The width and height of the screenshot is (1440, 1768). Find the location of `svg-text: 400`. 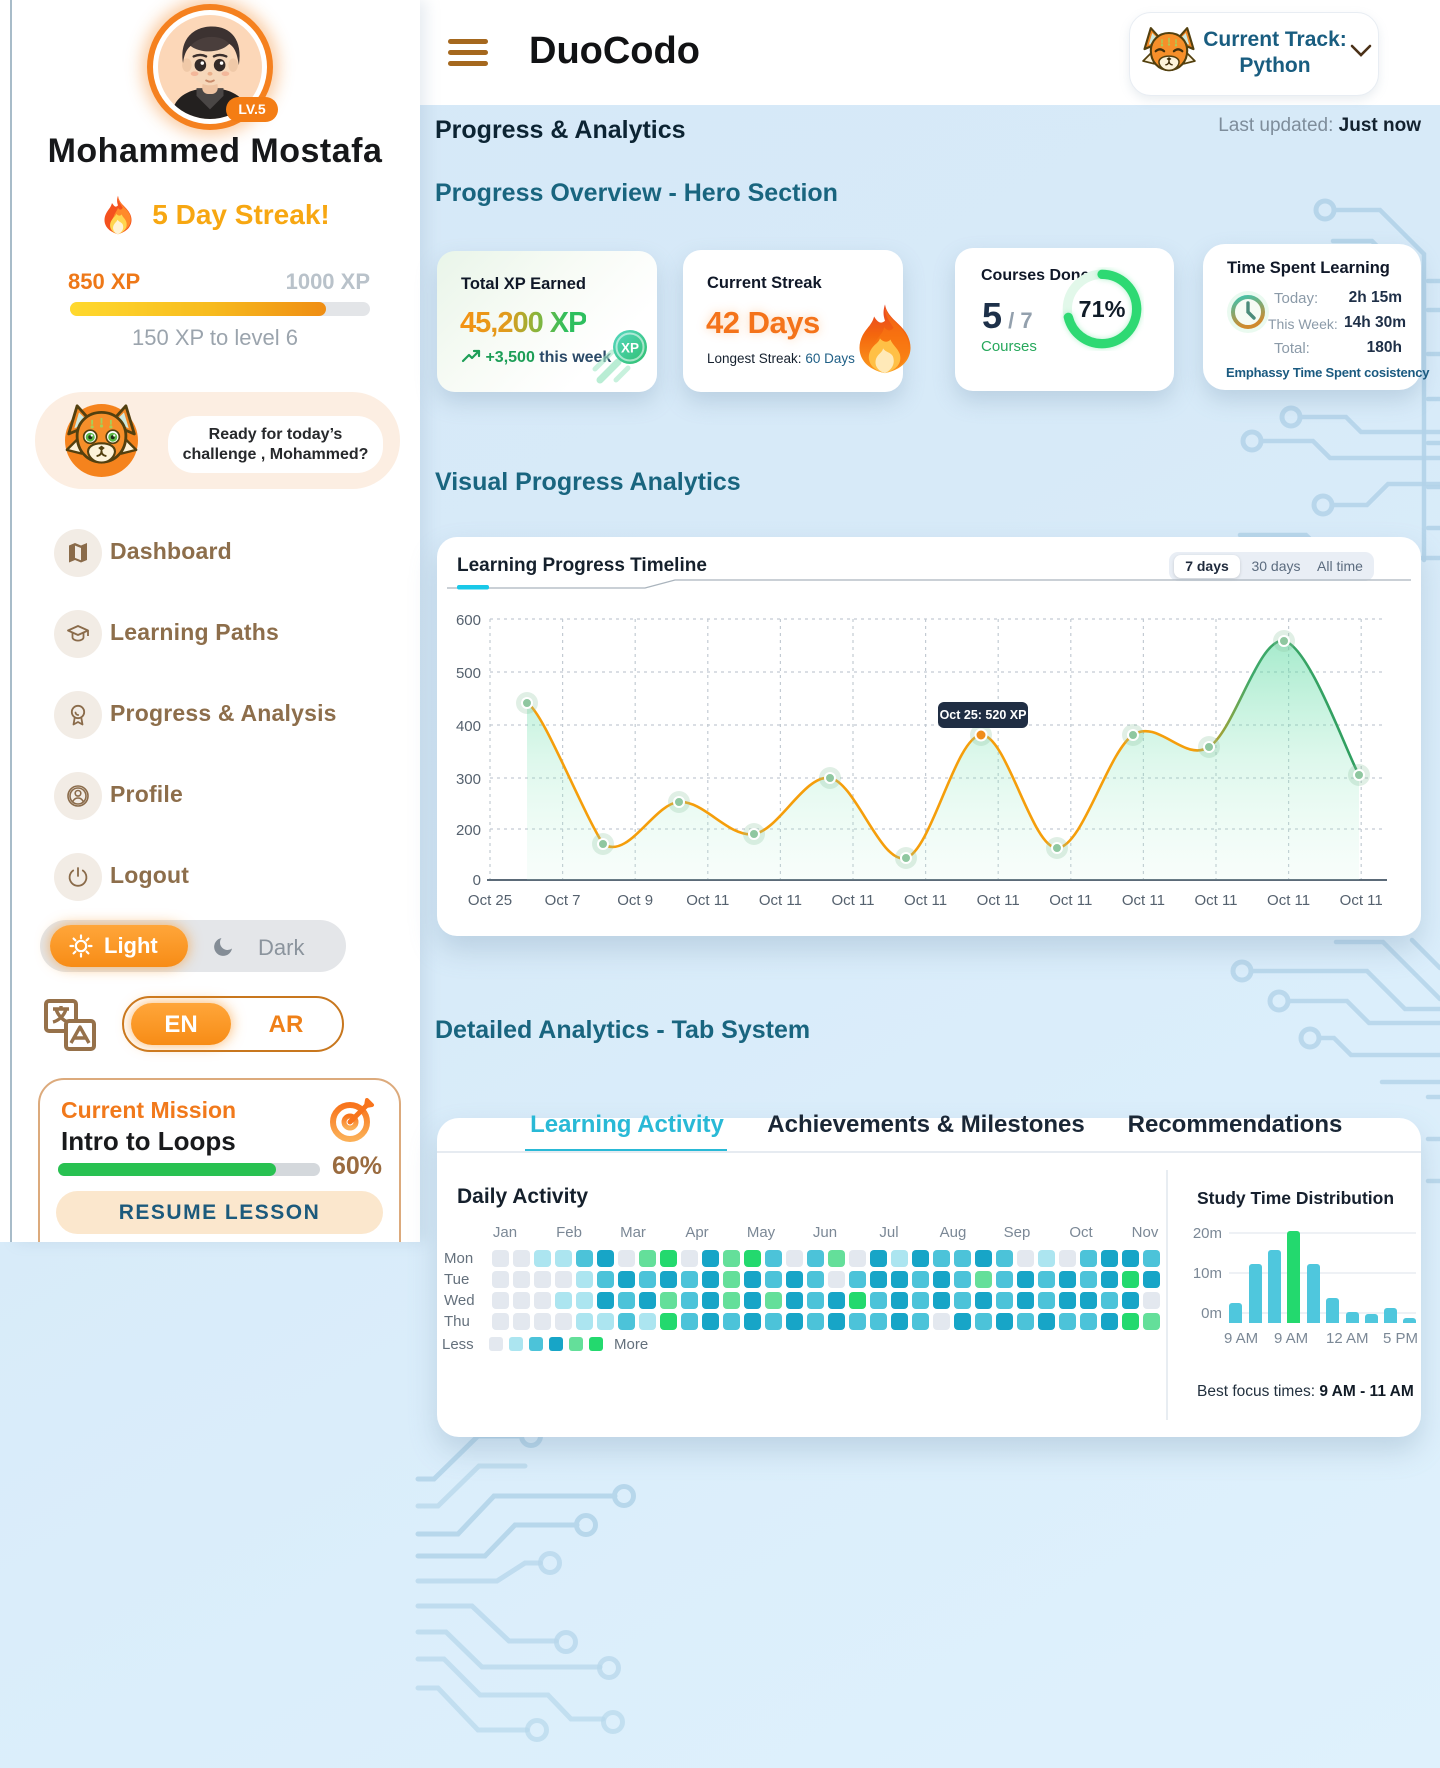

svg-text: 400 is located at coordinates (468, 726).